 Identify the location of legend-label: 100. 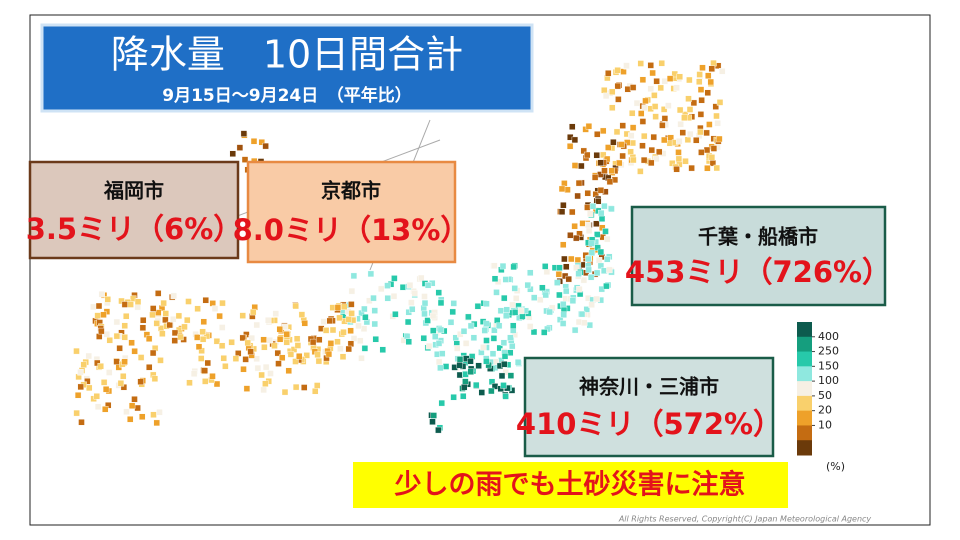
(828, 380).